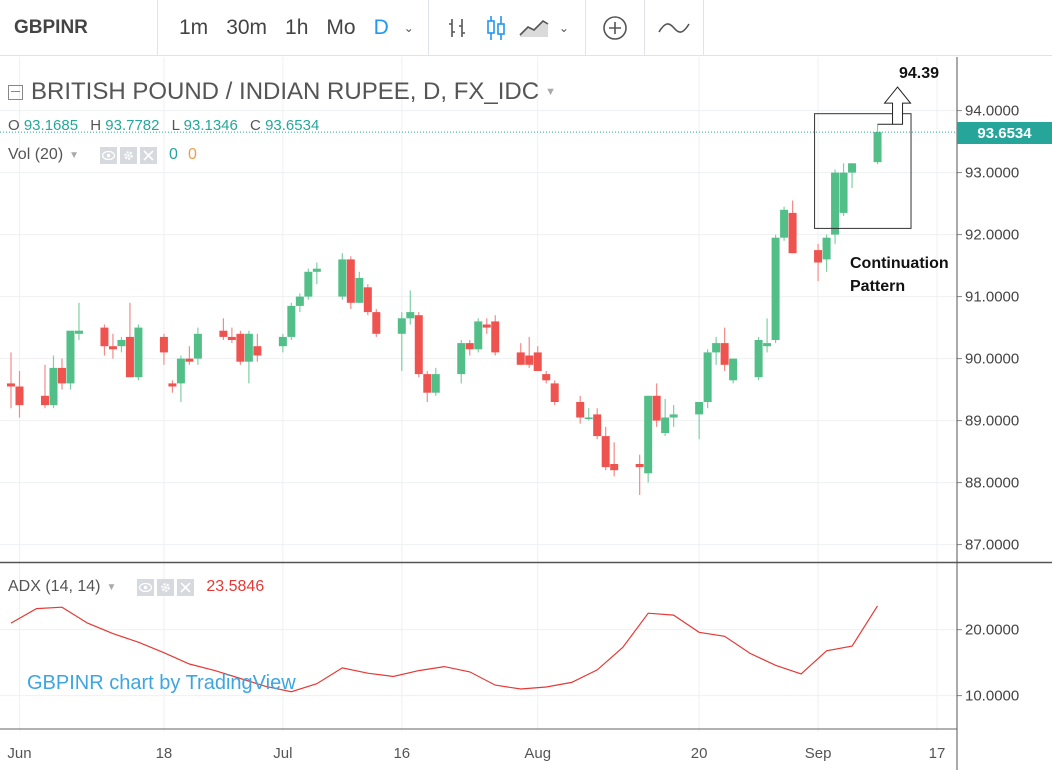 This screenshot has height=770, width=1052. What do you see at coordinates (534, 28) in the screenshot?
I see `area-chart-icon` at bounding box center [534, 28].